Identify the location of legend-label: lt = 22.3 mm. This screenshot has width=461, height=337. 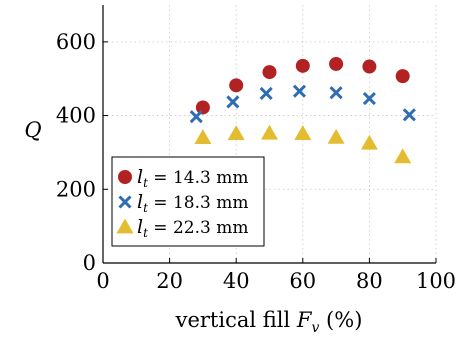
(192, 228).